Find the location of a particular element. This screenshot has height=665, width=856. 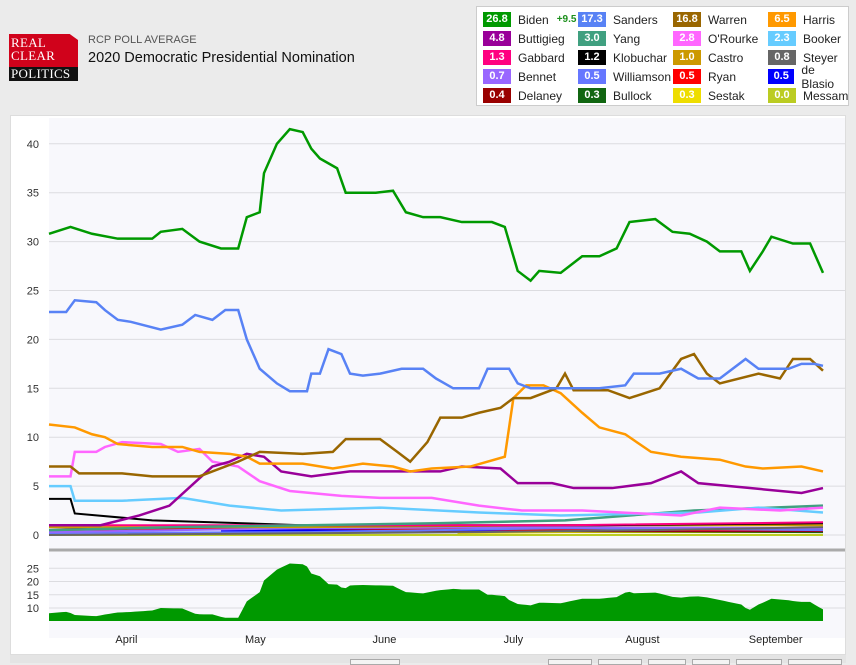

legend-name: Buttigieg is located at coordinates (541, 38).